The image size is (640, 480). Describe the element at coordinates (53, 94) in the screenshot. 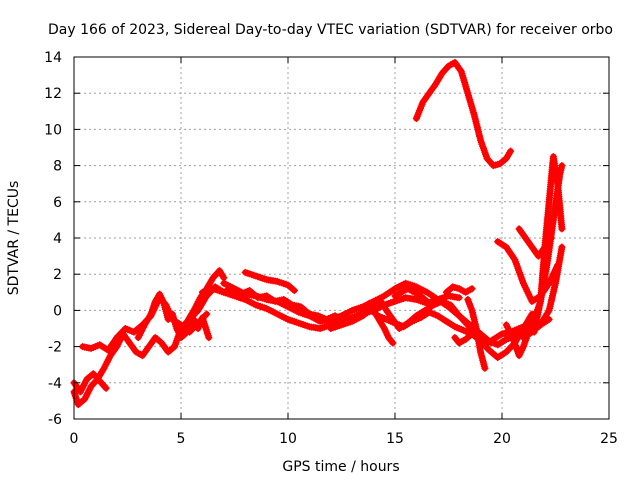

I see `y-tick-label: 12` at that location.